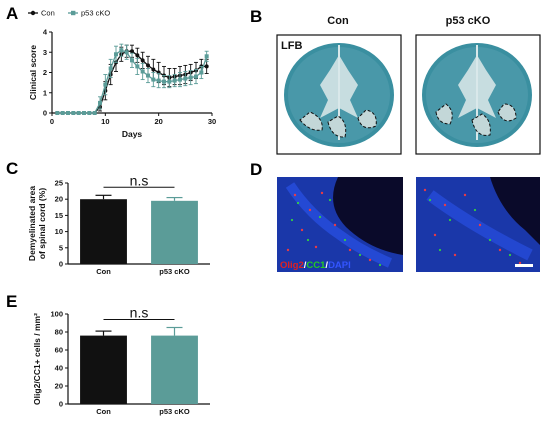 This screenshot has width=550, height=427. What do you see at coordinates (468, 21) in the screenshot?
I see `column-title-p53-cko: p53 cKO` at bounding box center [468, 21].